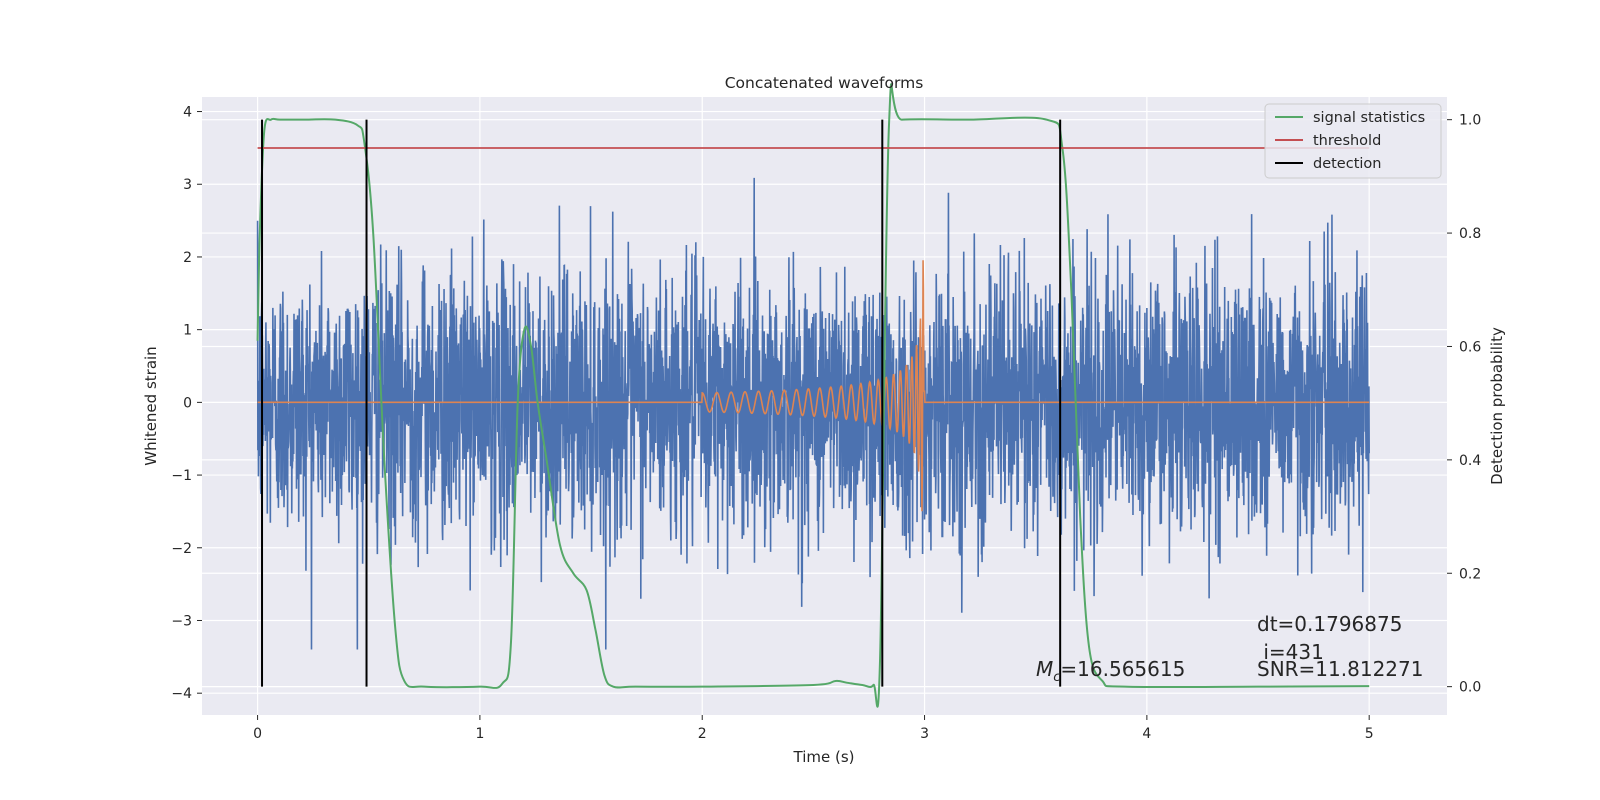 This screenshot has height=800, width=1600. Describe the element at coordinates (1470, 688) in the screenshot. I see `y2-tick-label: 0.0` at that location.